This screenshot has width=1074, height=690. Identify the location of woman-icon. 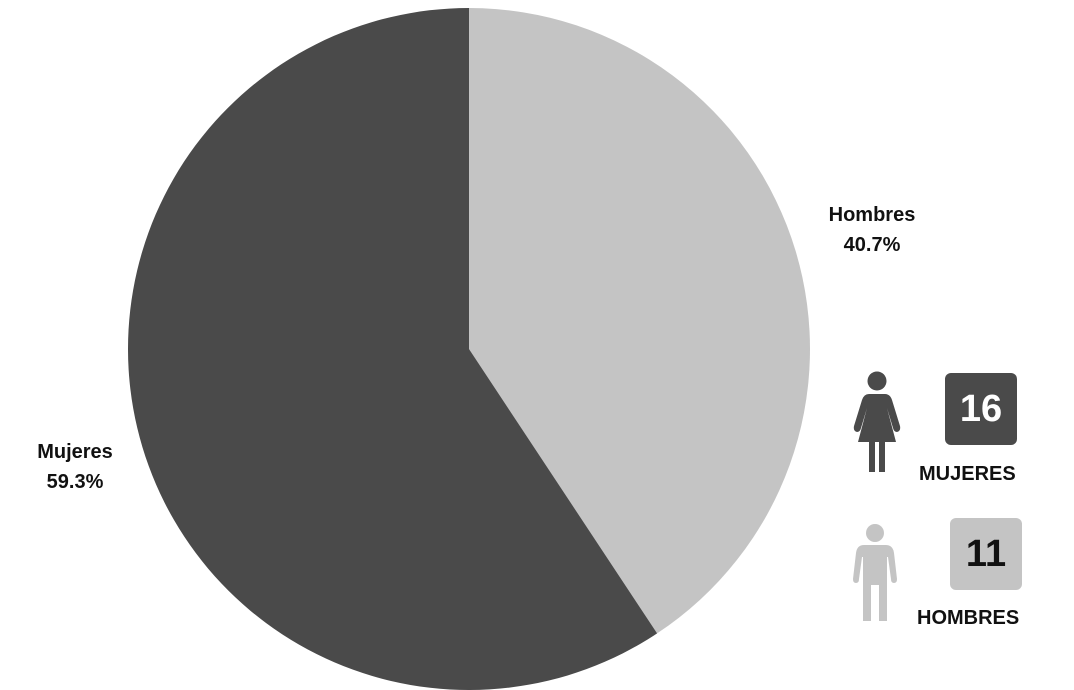
(877, 421).